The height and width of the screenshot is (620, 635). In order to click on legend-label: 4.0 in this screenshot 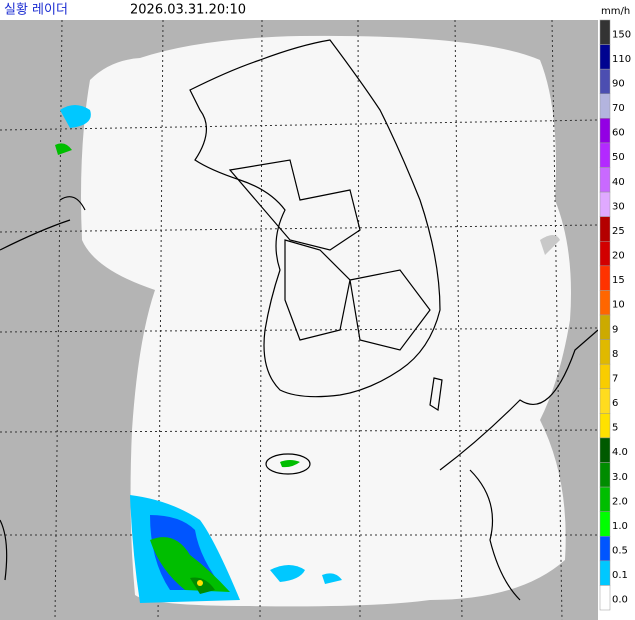, I will do `click(620, 452)`.